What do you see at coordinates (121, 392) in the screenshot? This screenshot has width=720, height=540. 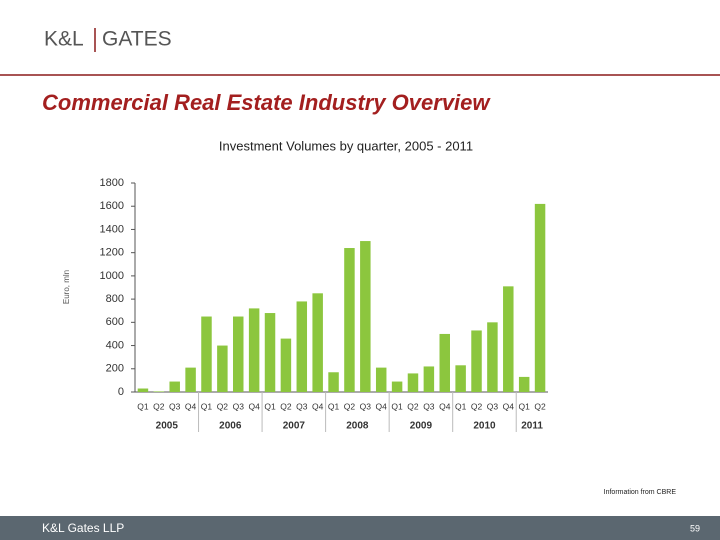 I see `y-tick-label: 0` at bounding box center [121, 392].